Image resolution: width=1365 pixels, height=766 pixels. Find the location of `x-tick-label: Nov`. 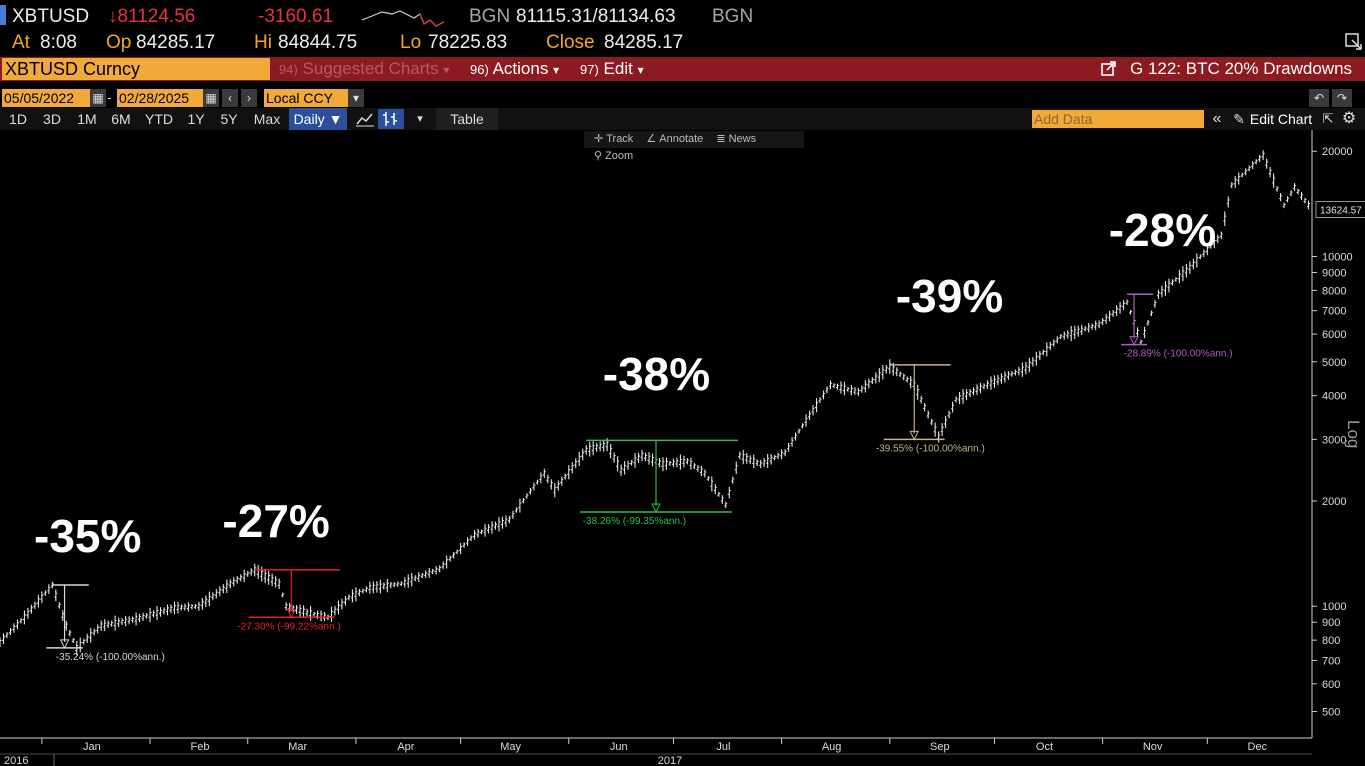

x-tick-label: Nov is located at coordinates (1153, 747).